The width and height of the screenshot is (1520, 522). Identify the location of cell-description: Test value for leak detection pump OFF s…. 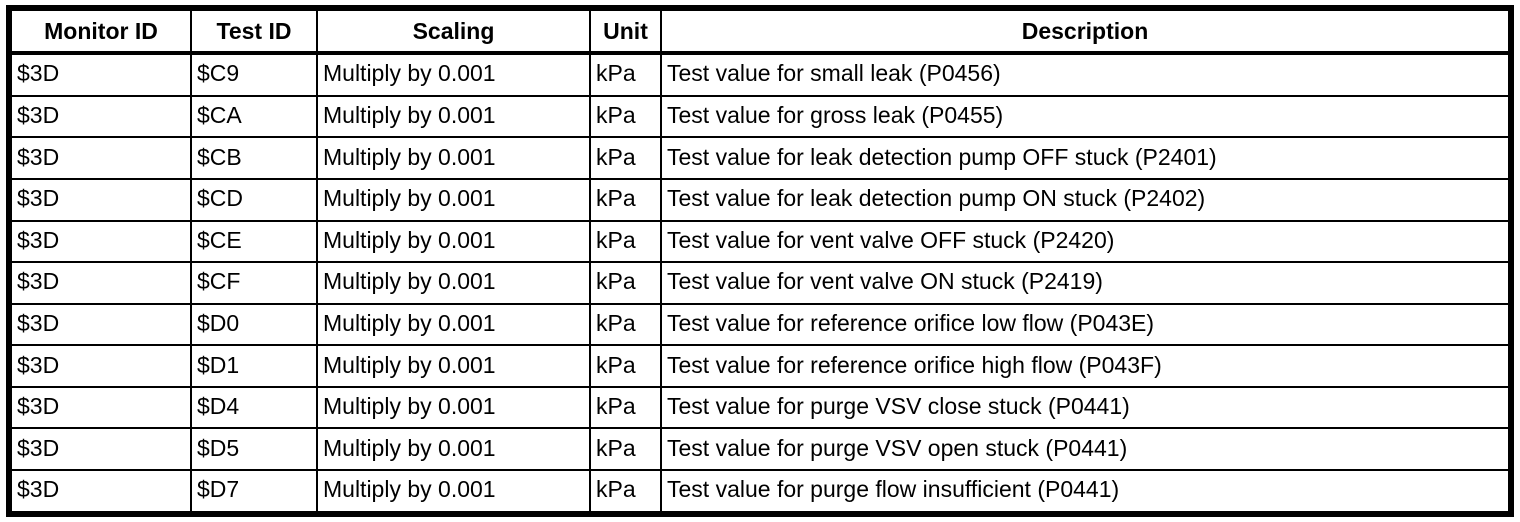
(1086, 158).